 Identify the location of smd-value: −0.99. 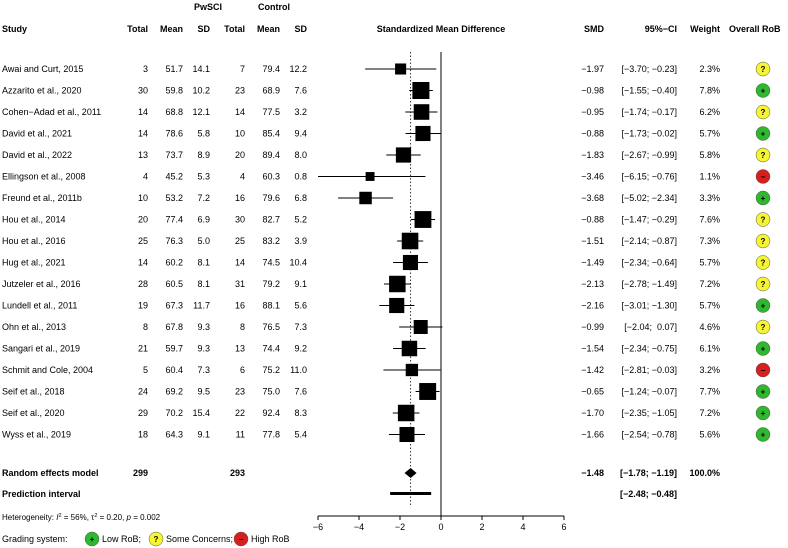
(592, 327).